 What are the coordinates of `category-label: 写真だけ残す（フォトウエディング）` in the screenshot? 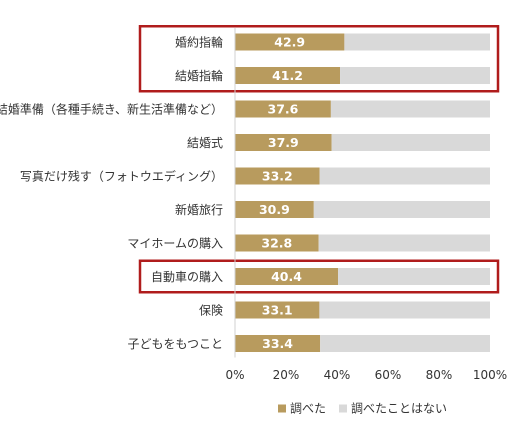 It's located at (121, 176).